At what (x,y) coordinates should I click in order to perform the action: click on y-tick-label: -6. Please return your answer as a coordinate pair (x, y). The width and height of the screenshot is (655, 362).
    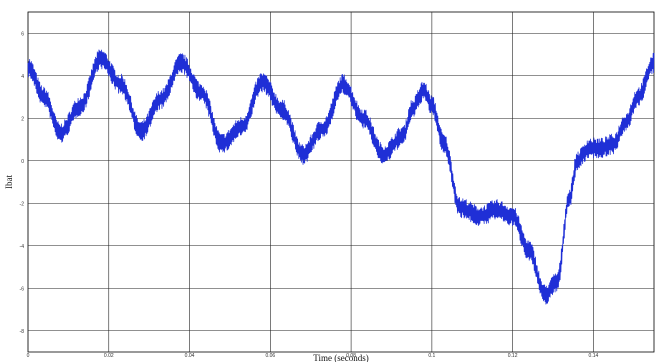
    Looking at the image, I should click on (22, 289).